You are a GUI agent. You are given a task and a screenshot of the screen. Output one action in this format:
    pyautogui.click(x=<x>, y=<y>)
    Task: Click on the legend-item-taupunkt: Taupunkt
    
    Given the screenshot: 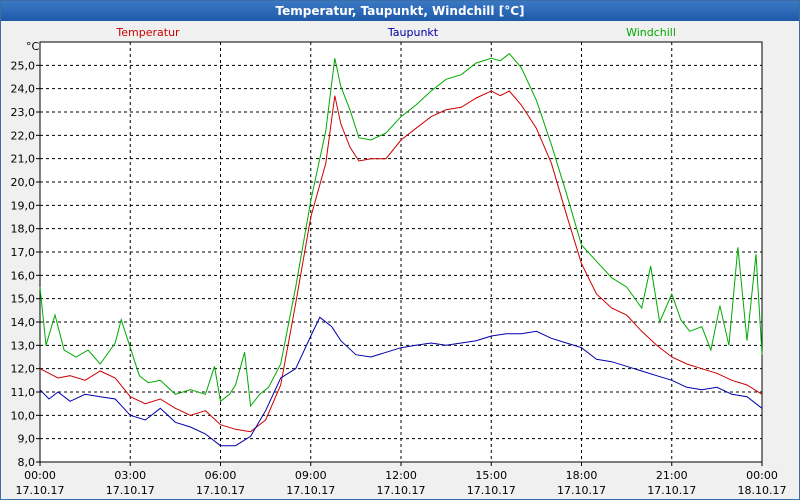 What is the action you would take?
    pyautogui.click(x=413, y=32)
    